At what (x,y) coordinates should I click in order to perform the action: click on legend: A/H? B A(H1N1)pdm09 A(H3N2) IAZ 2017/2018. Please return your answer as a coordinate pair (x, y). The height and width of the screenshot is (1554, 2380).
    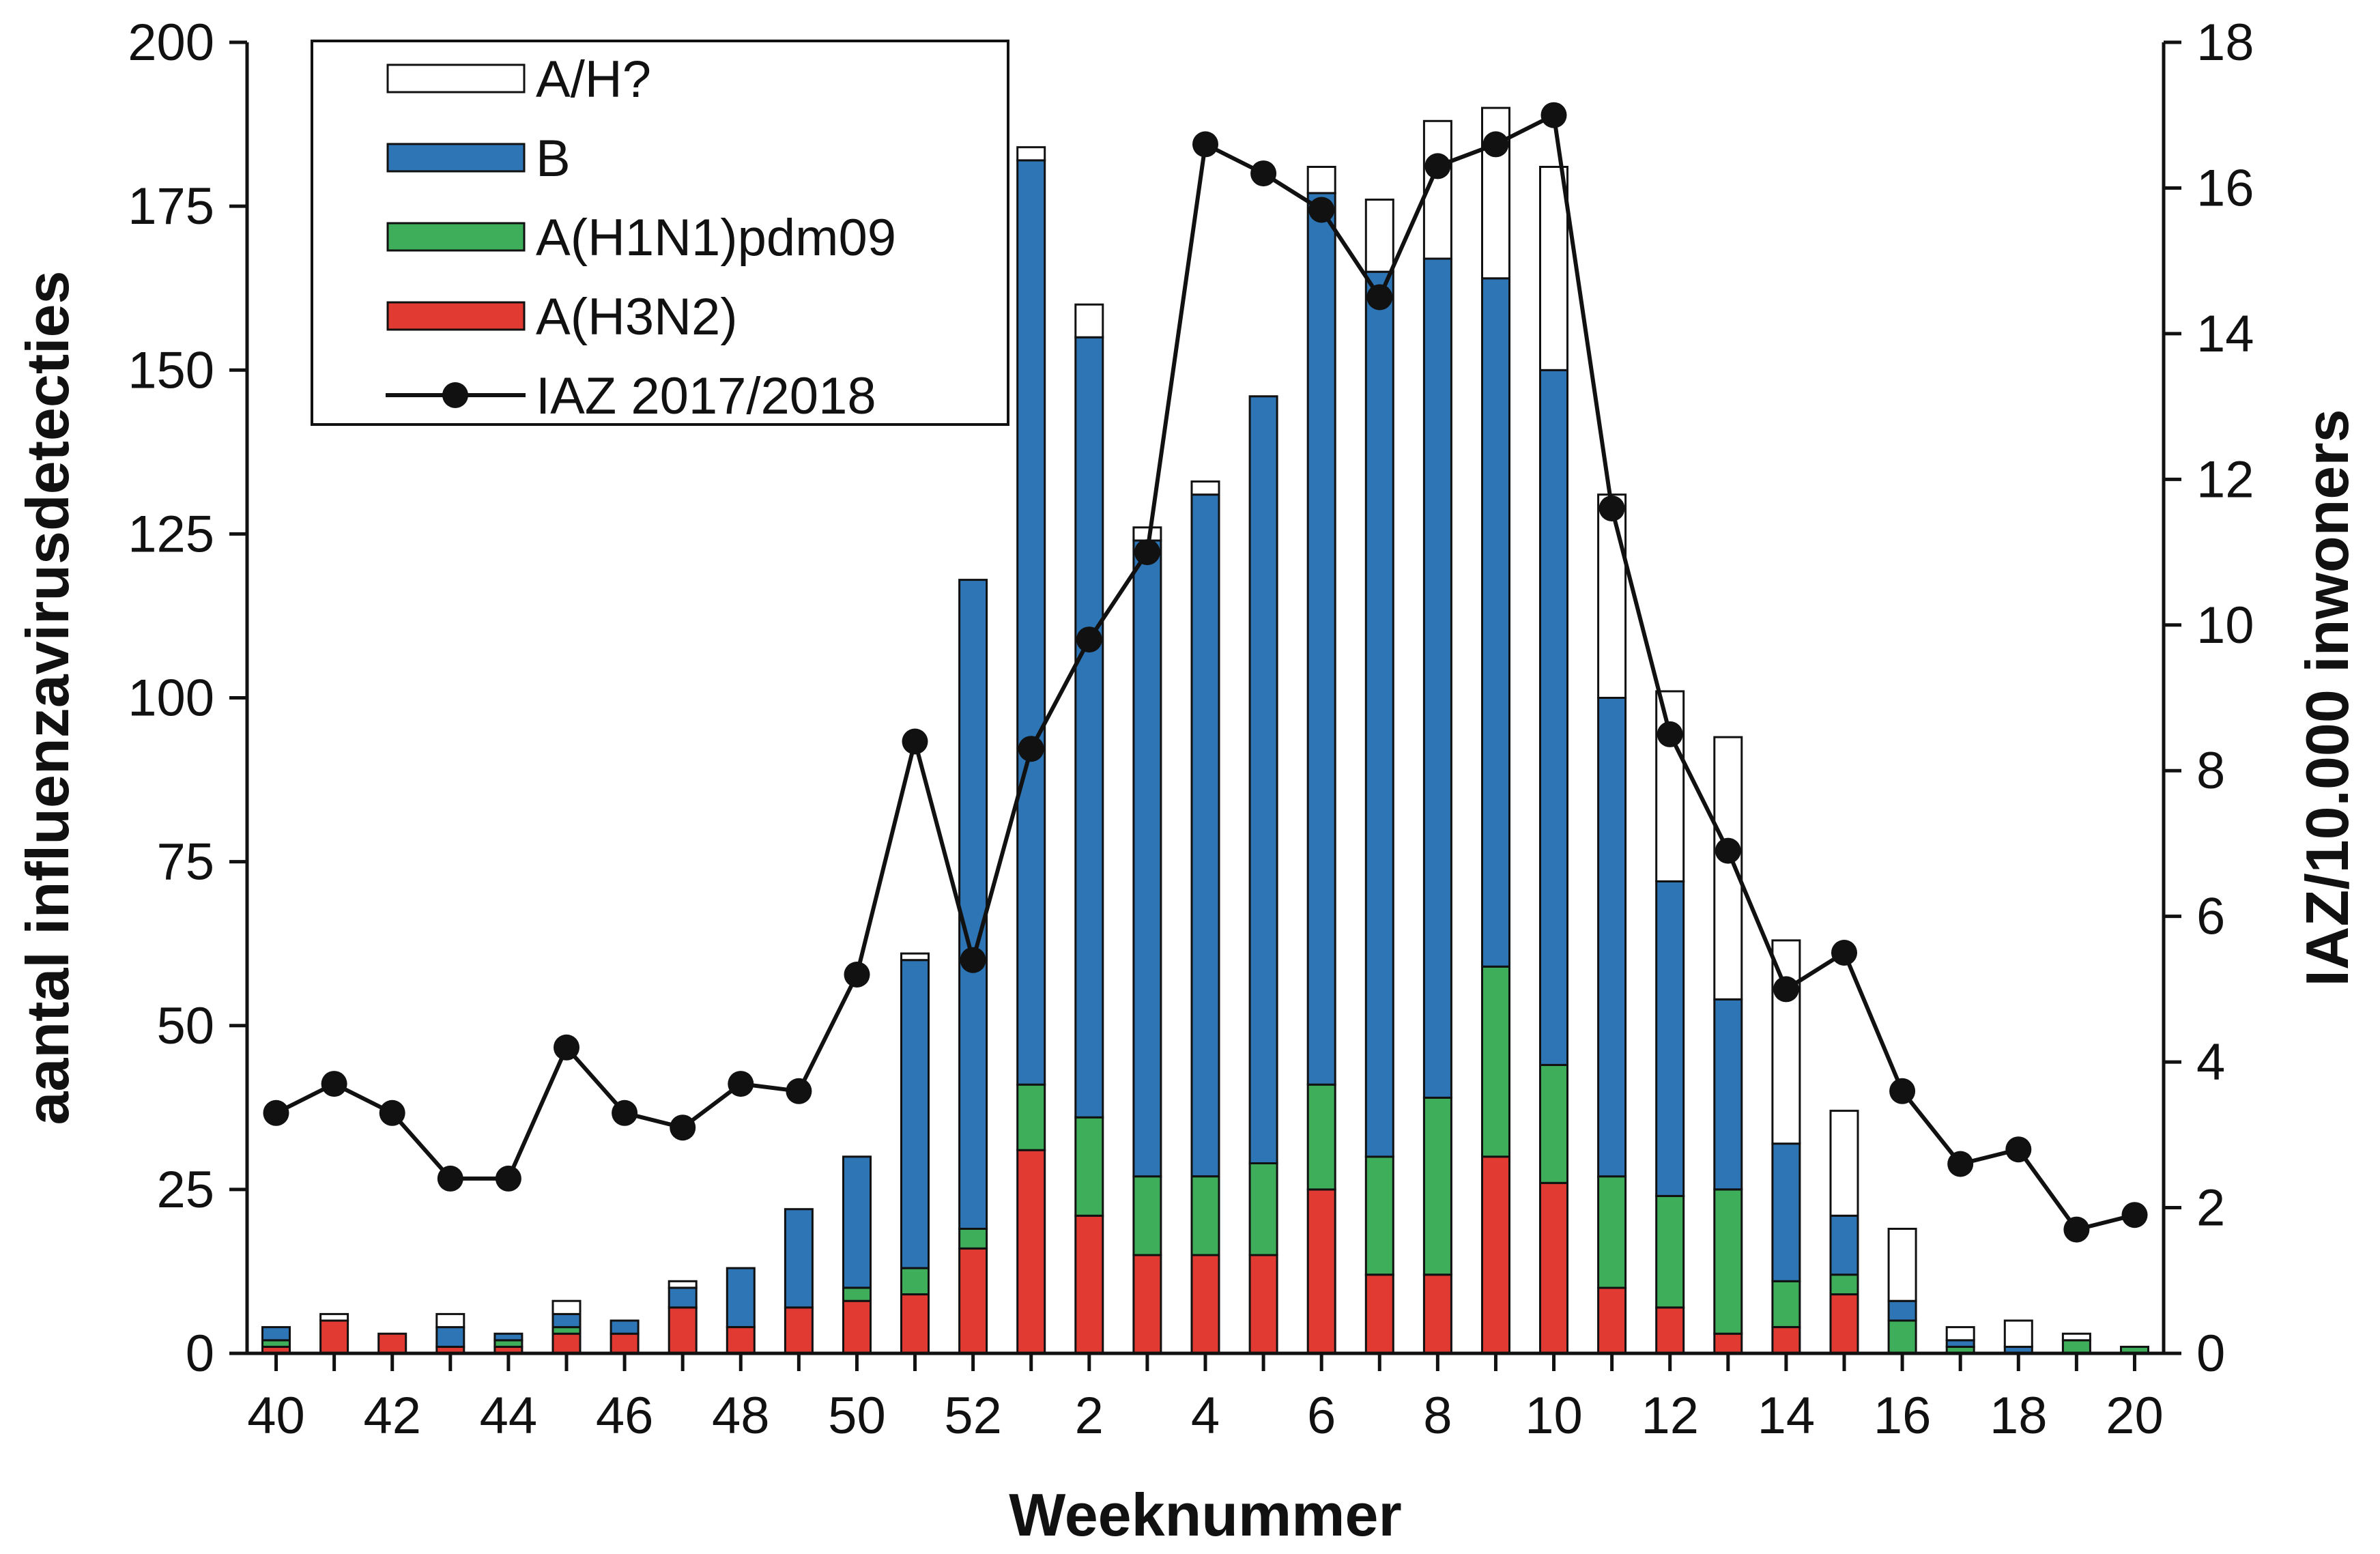
    Looking at the image, I should click on (660, 233).